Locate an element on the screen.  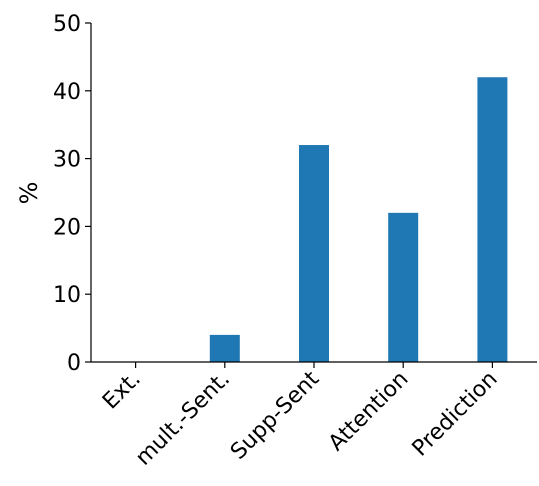
bar-mult-sent is located at coordinates (224, 348).